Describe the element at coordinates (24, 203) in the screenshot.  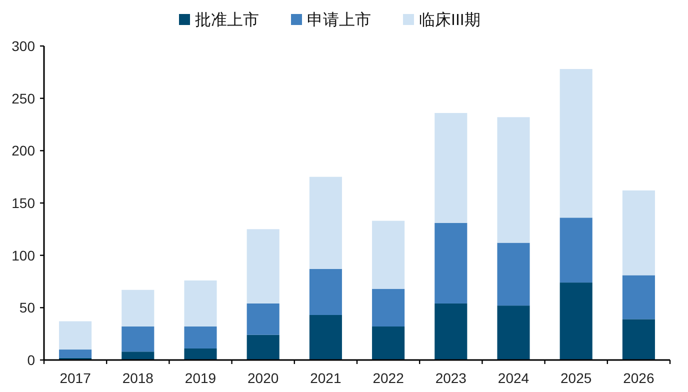
I see `y-tick-label: 150` at that location.